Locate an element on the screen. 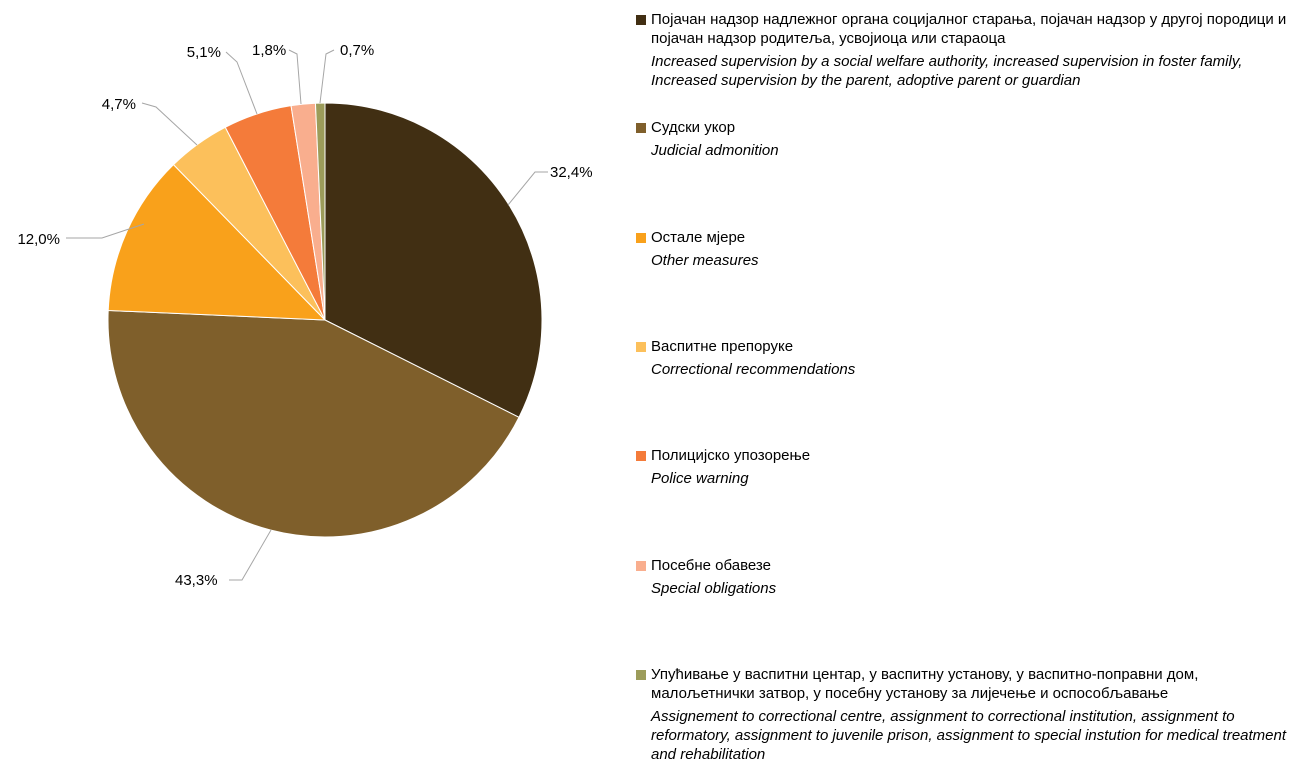  legend-item: Полицијско упозорење Police warning is located at coordinates (968, 467).